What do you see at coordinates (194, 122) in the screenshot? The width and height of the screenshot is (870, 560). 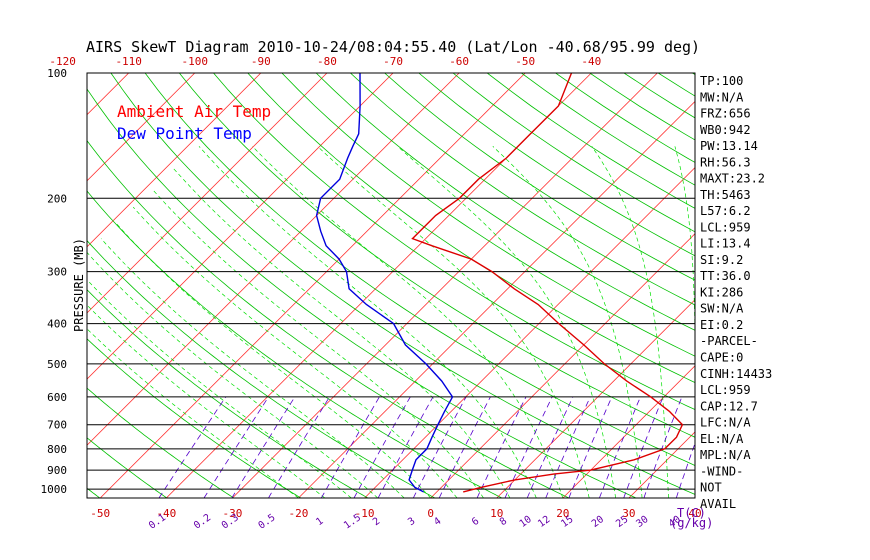 I see `legend: Ambient Air Temp Dew Point Temp` at bounding box center [194, 122].